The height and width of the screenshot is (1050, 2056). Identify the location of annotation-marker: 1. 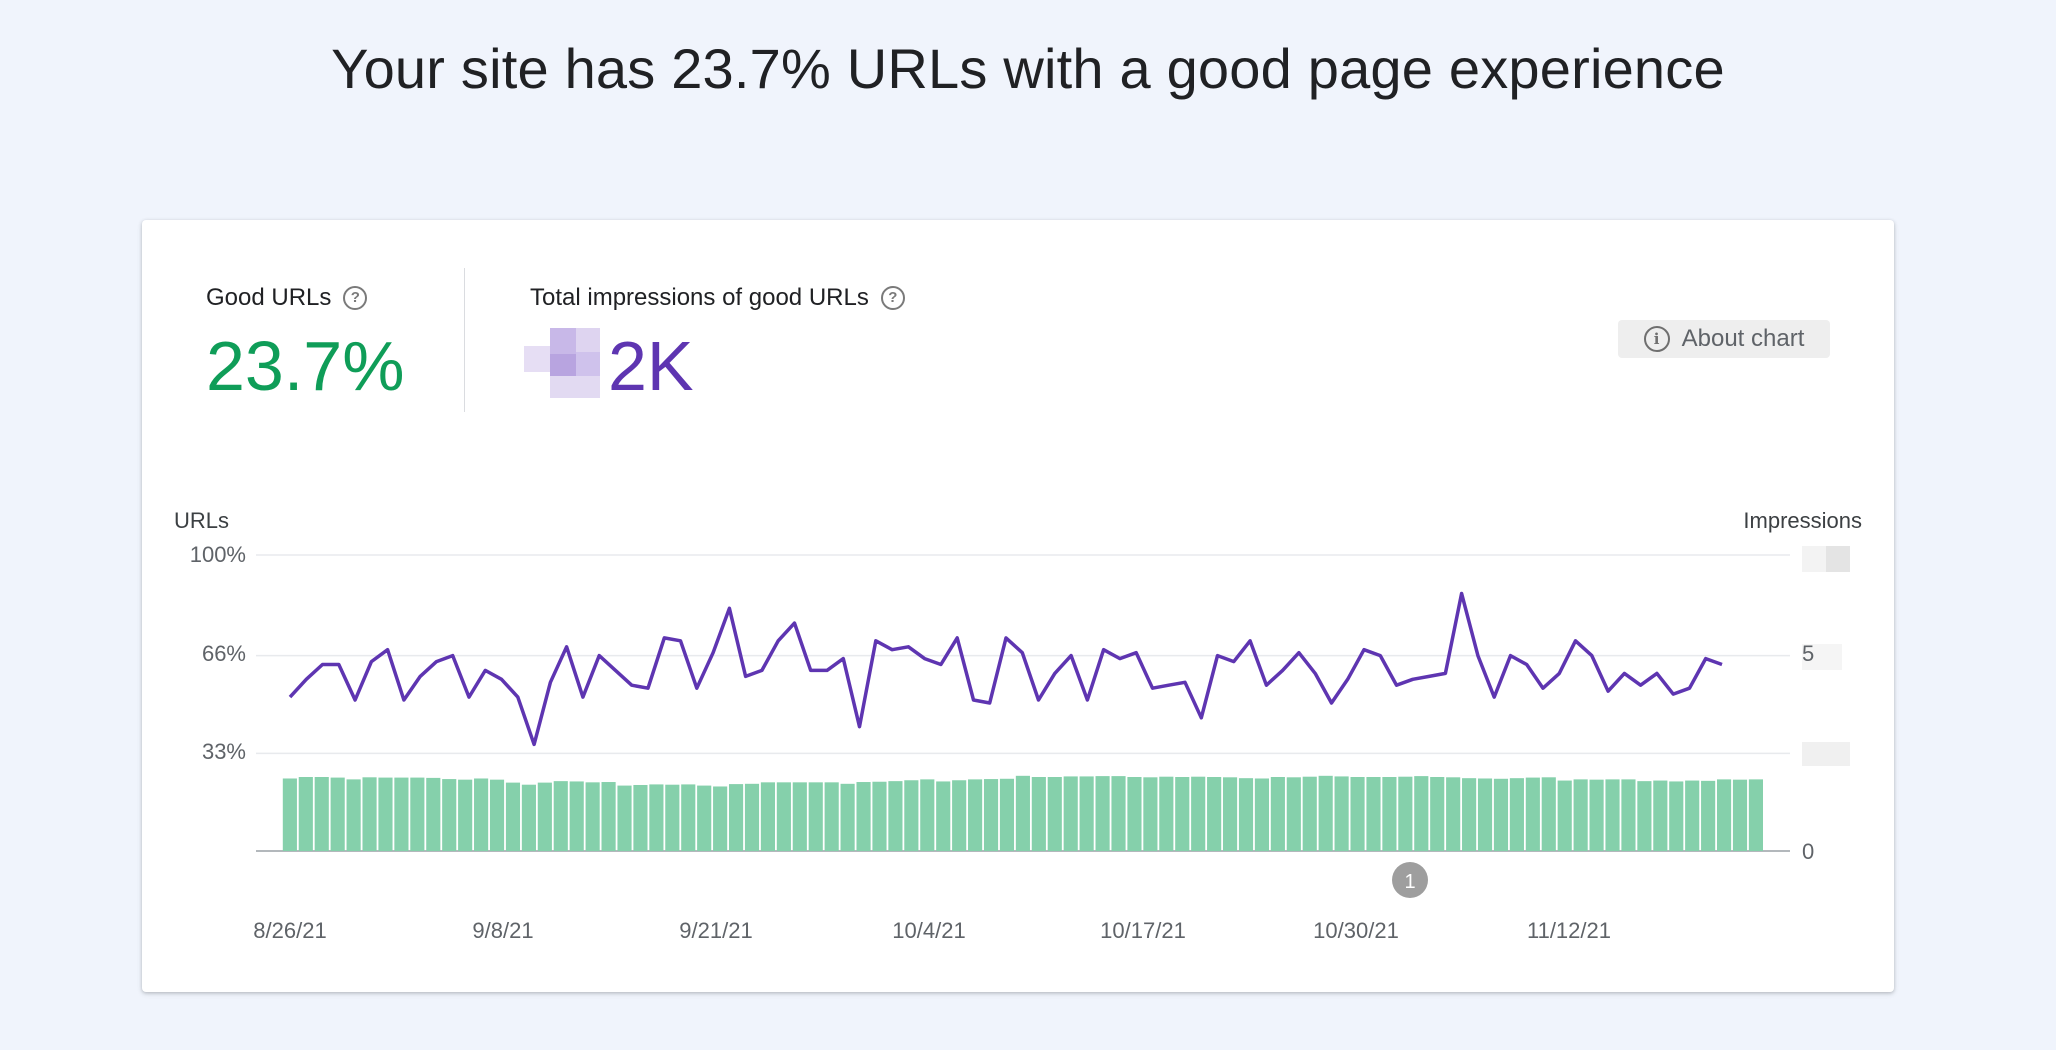
(1410, 880).